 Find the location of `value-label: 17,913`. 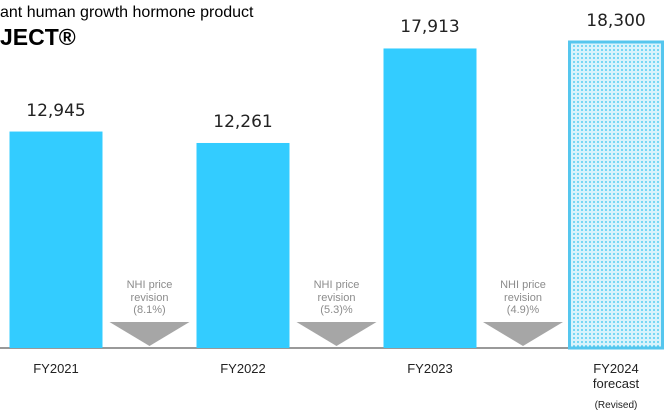

value-label: 17,913 is located at coordinates (430, 27).